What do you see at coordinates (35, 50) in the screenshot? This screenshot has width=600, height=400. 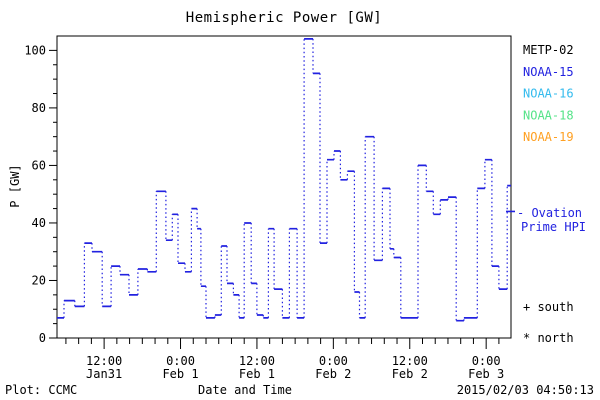 I see `y-tick-label: 100` at bounding box center [35, 50].